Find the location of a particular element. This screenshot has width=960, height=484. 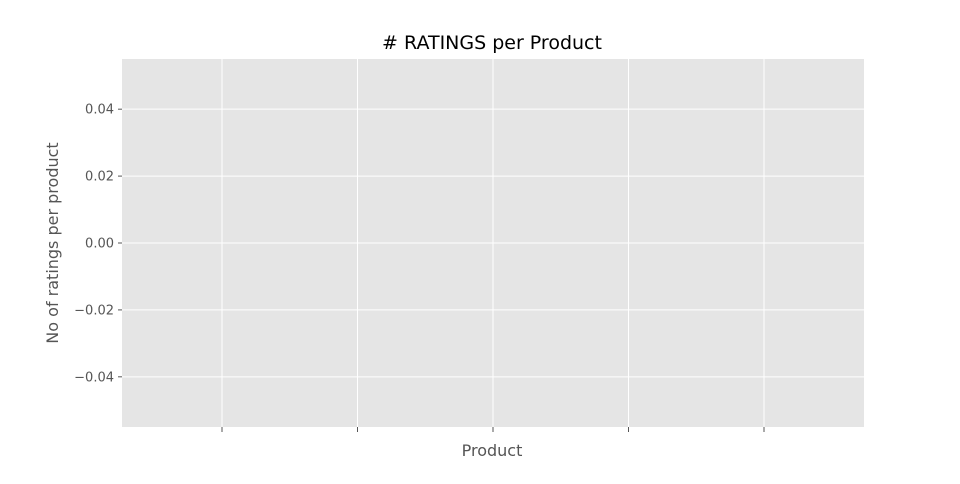

y-tick-label: 0.02 is located at coordinates (99, 177).